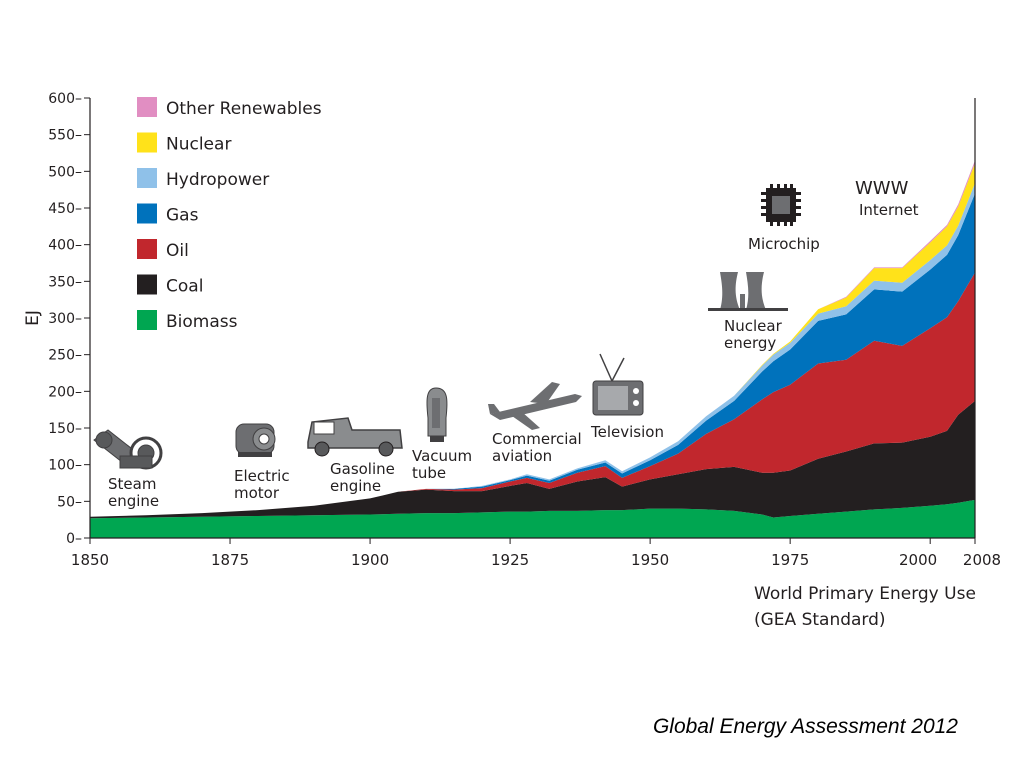 This screenshot has width=1024, height=768. Describe the element at coordinates (65, 246) in the screenshot. I see `y-tick-label: 400–` at that location.